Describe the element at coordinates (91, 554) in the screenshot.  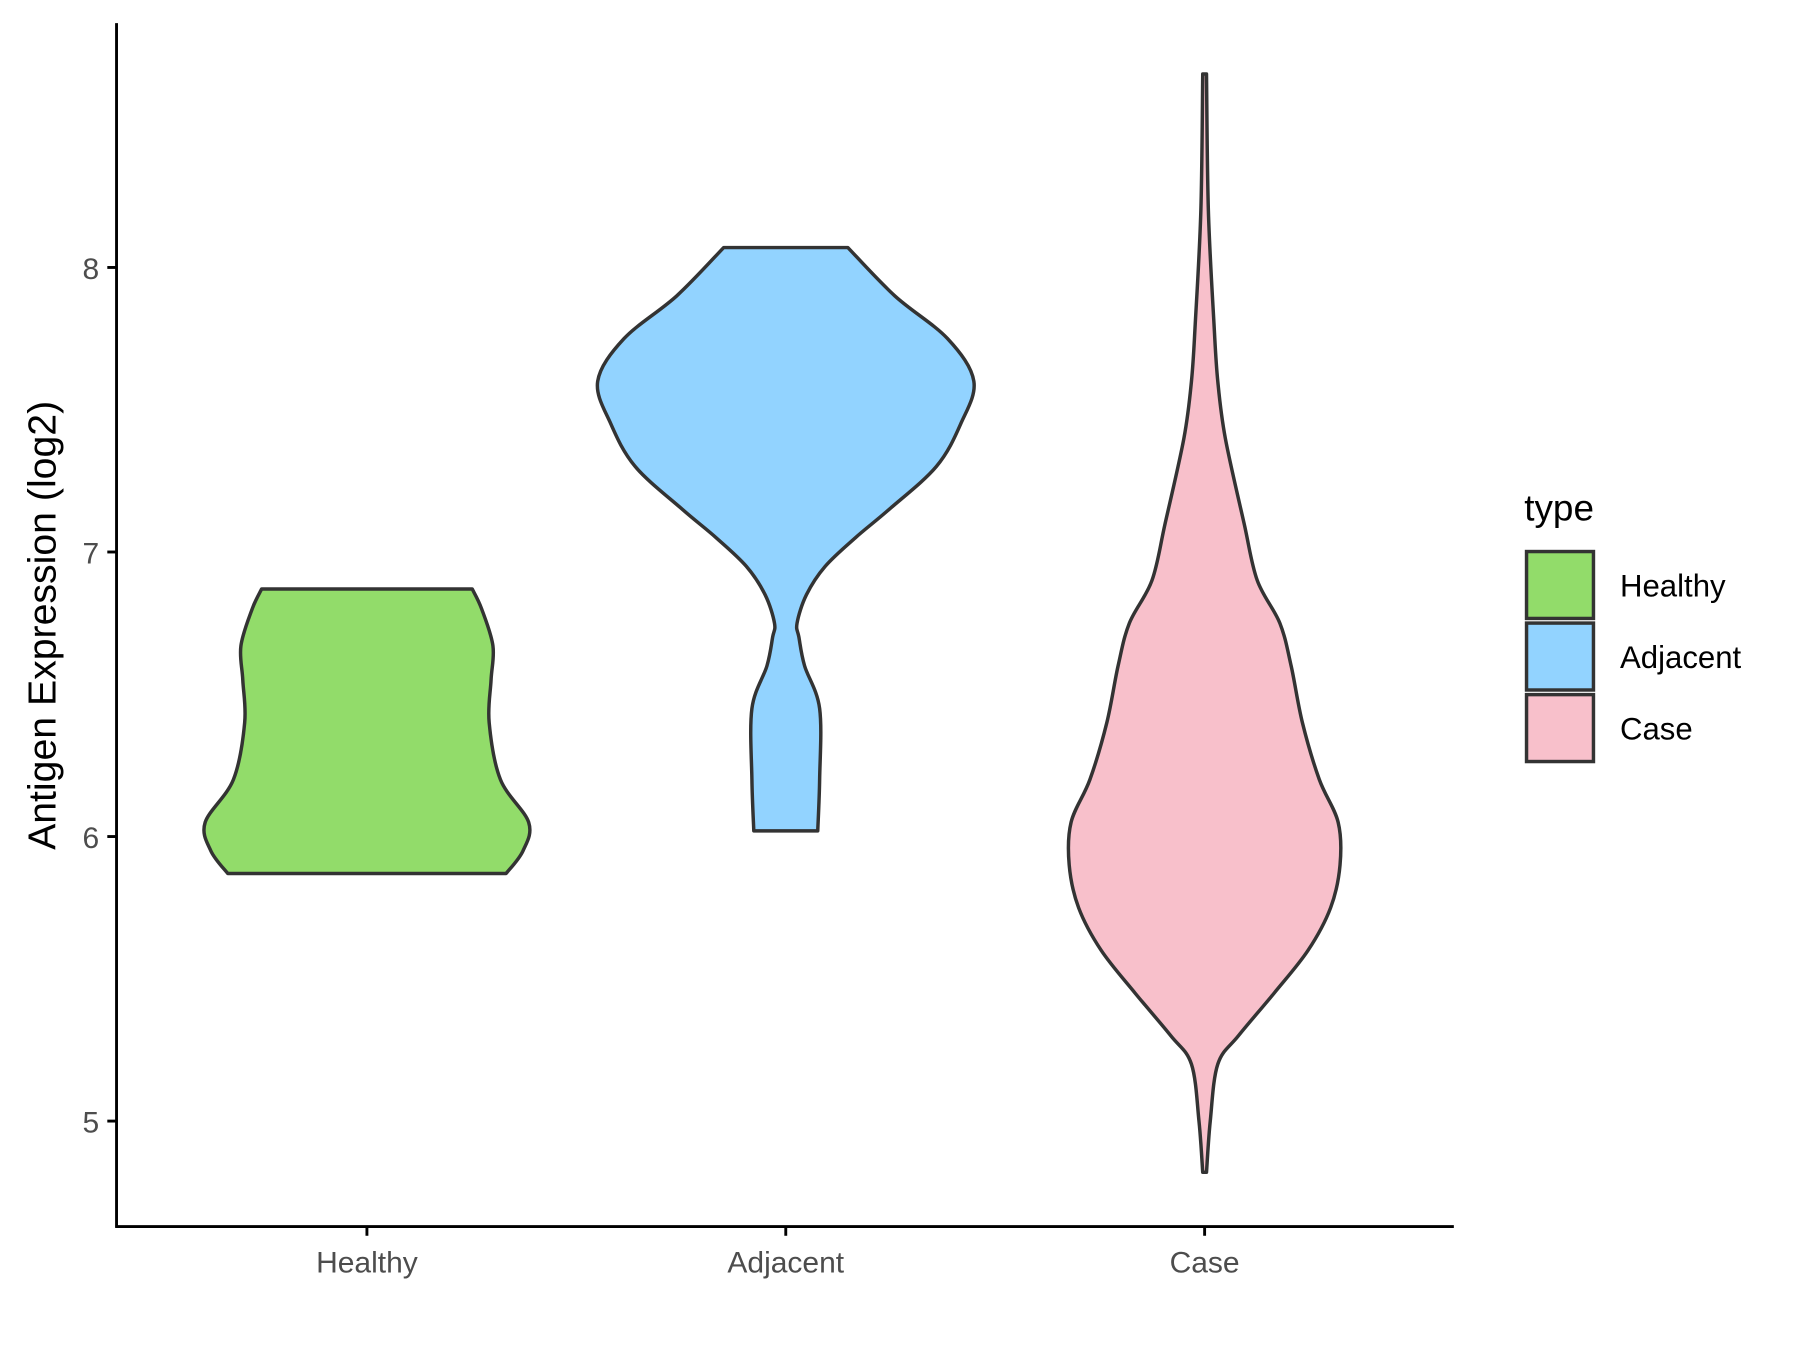
I see `y-tick-label: 7` at that location.